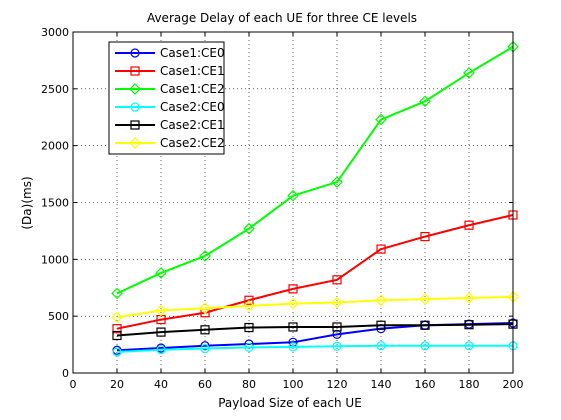 Image resolution: width=561 pixels, height=420 pixels. Describe the element at coordinates (27, 202) in the screenshot. I see `y-axis-label: (Da)(ms)` at that location.